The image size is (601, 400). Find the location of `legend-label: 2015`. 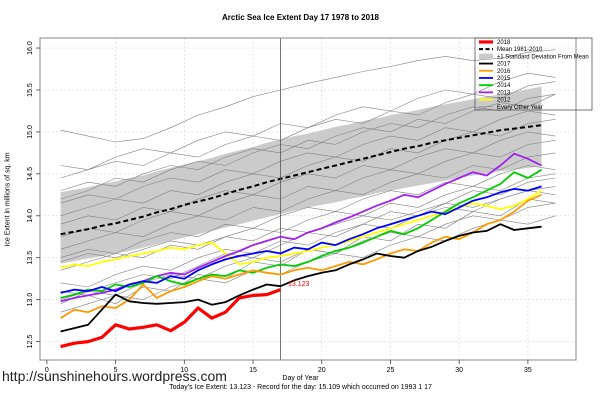

legend-label: 2015 is located at coordinates (504, 79).